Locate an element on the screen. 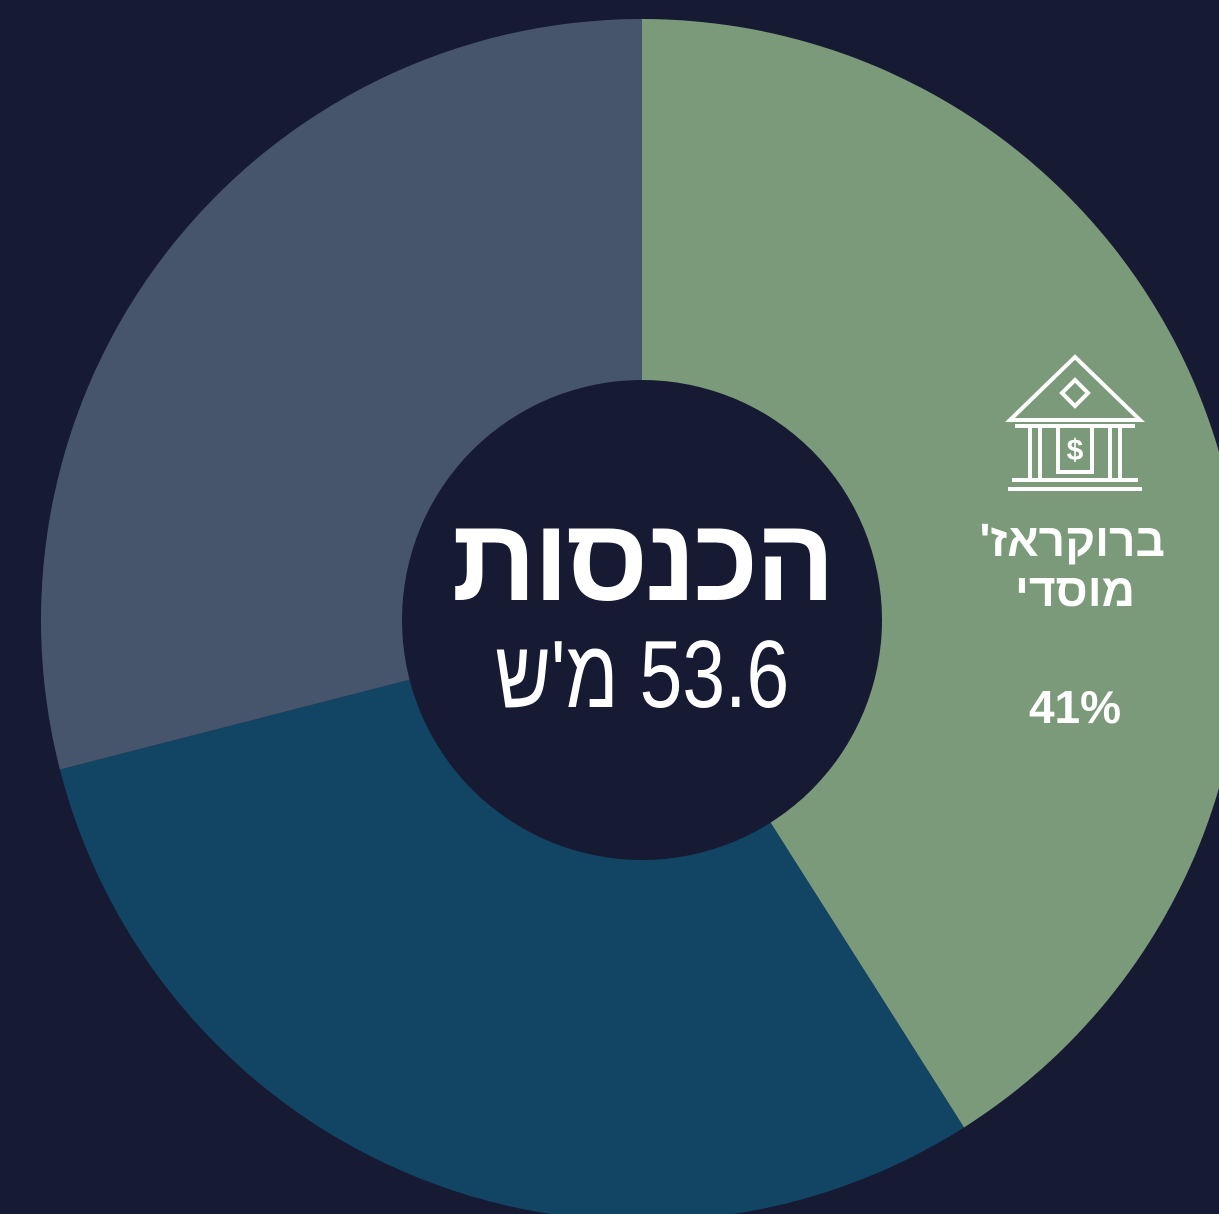 This screenshot has width=1219, height=1214. slice-label: ברוקראז' מוסדי is located at coordinates (1072, 565).